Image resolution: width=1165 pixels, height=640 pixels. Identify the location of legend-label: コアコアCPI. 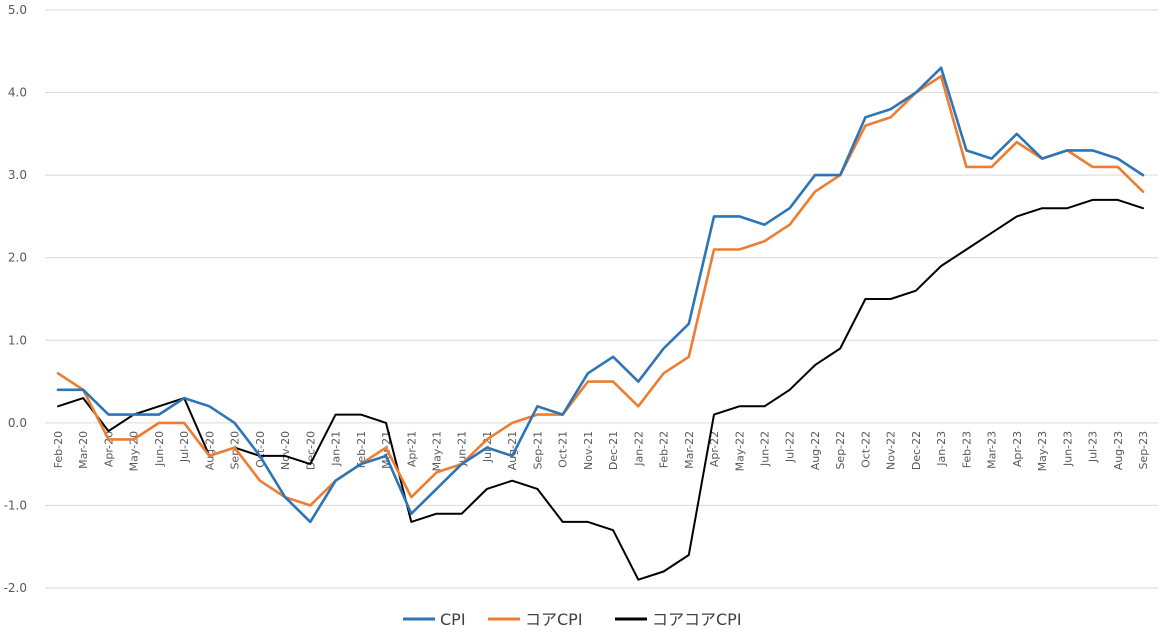
(697, 619).